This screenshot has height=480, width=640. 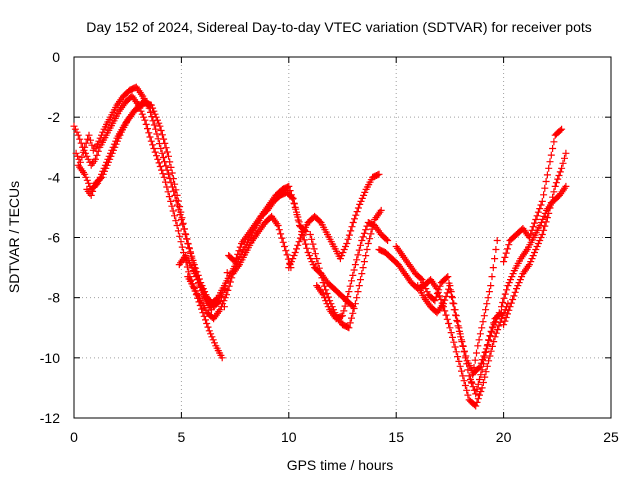 What do you see at coordinates (50, 418) in the screenshot?
I see `y-tick-label: -12` at bounding box center [50, 418].